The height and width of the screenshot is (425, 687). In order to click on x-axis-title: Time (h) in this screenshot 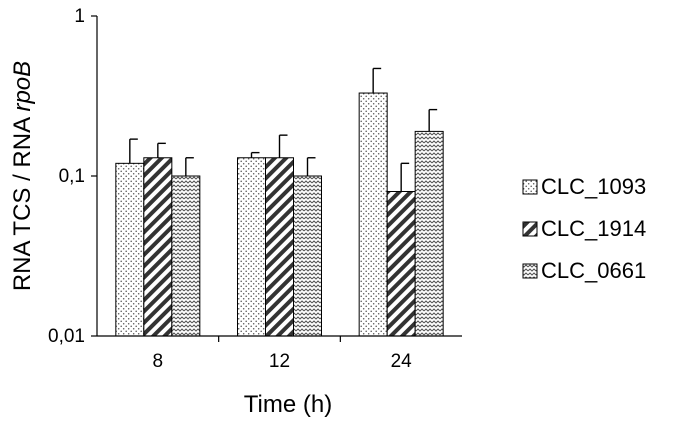, I will do `click(288, 404)`.